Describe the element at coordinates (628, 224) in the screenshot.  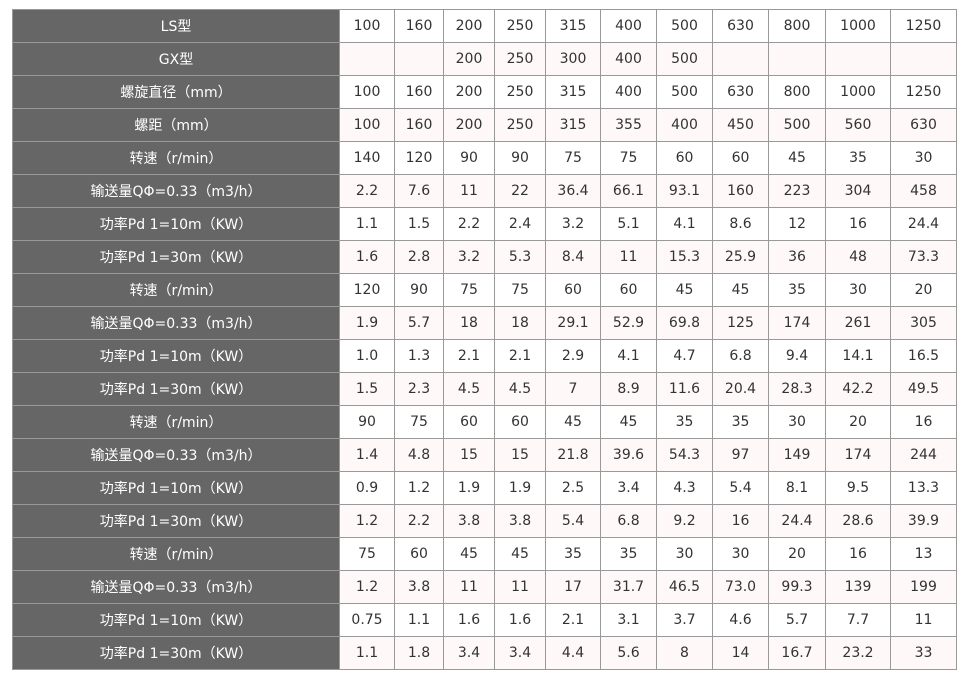
I see `table-cell: 5.1` at that location.